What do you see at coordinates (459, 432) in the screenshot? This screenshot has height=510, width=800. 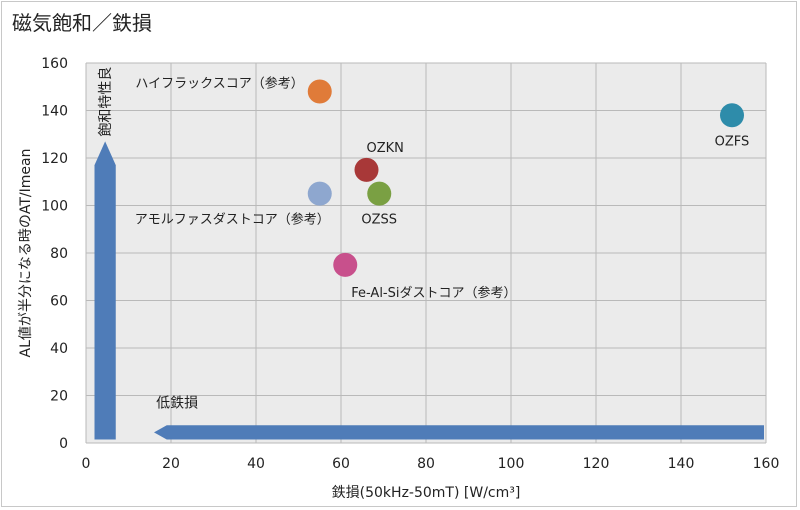 I see `horizontal-arrow` at bounding box center [459, 432].